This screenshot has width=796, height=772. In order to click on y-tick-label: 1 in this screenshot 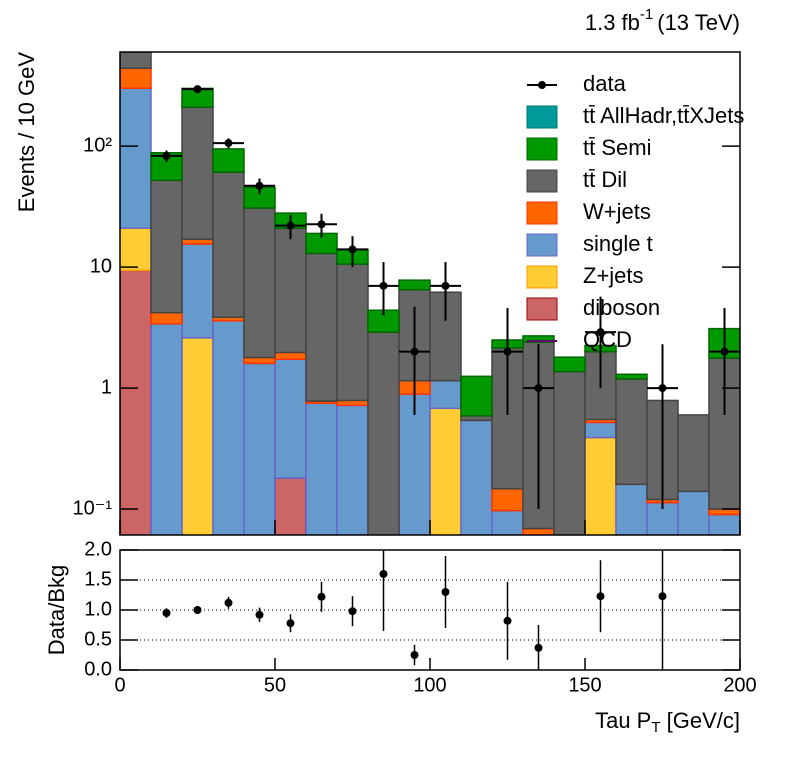, I will do `click(106, 387)`.